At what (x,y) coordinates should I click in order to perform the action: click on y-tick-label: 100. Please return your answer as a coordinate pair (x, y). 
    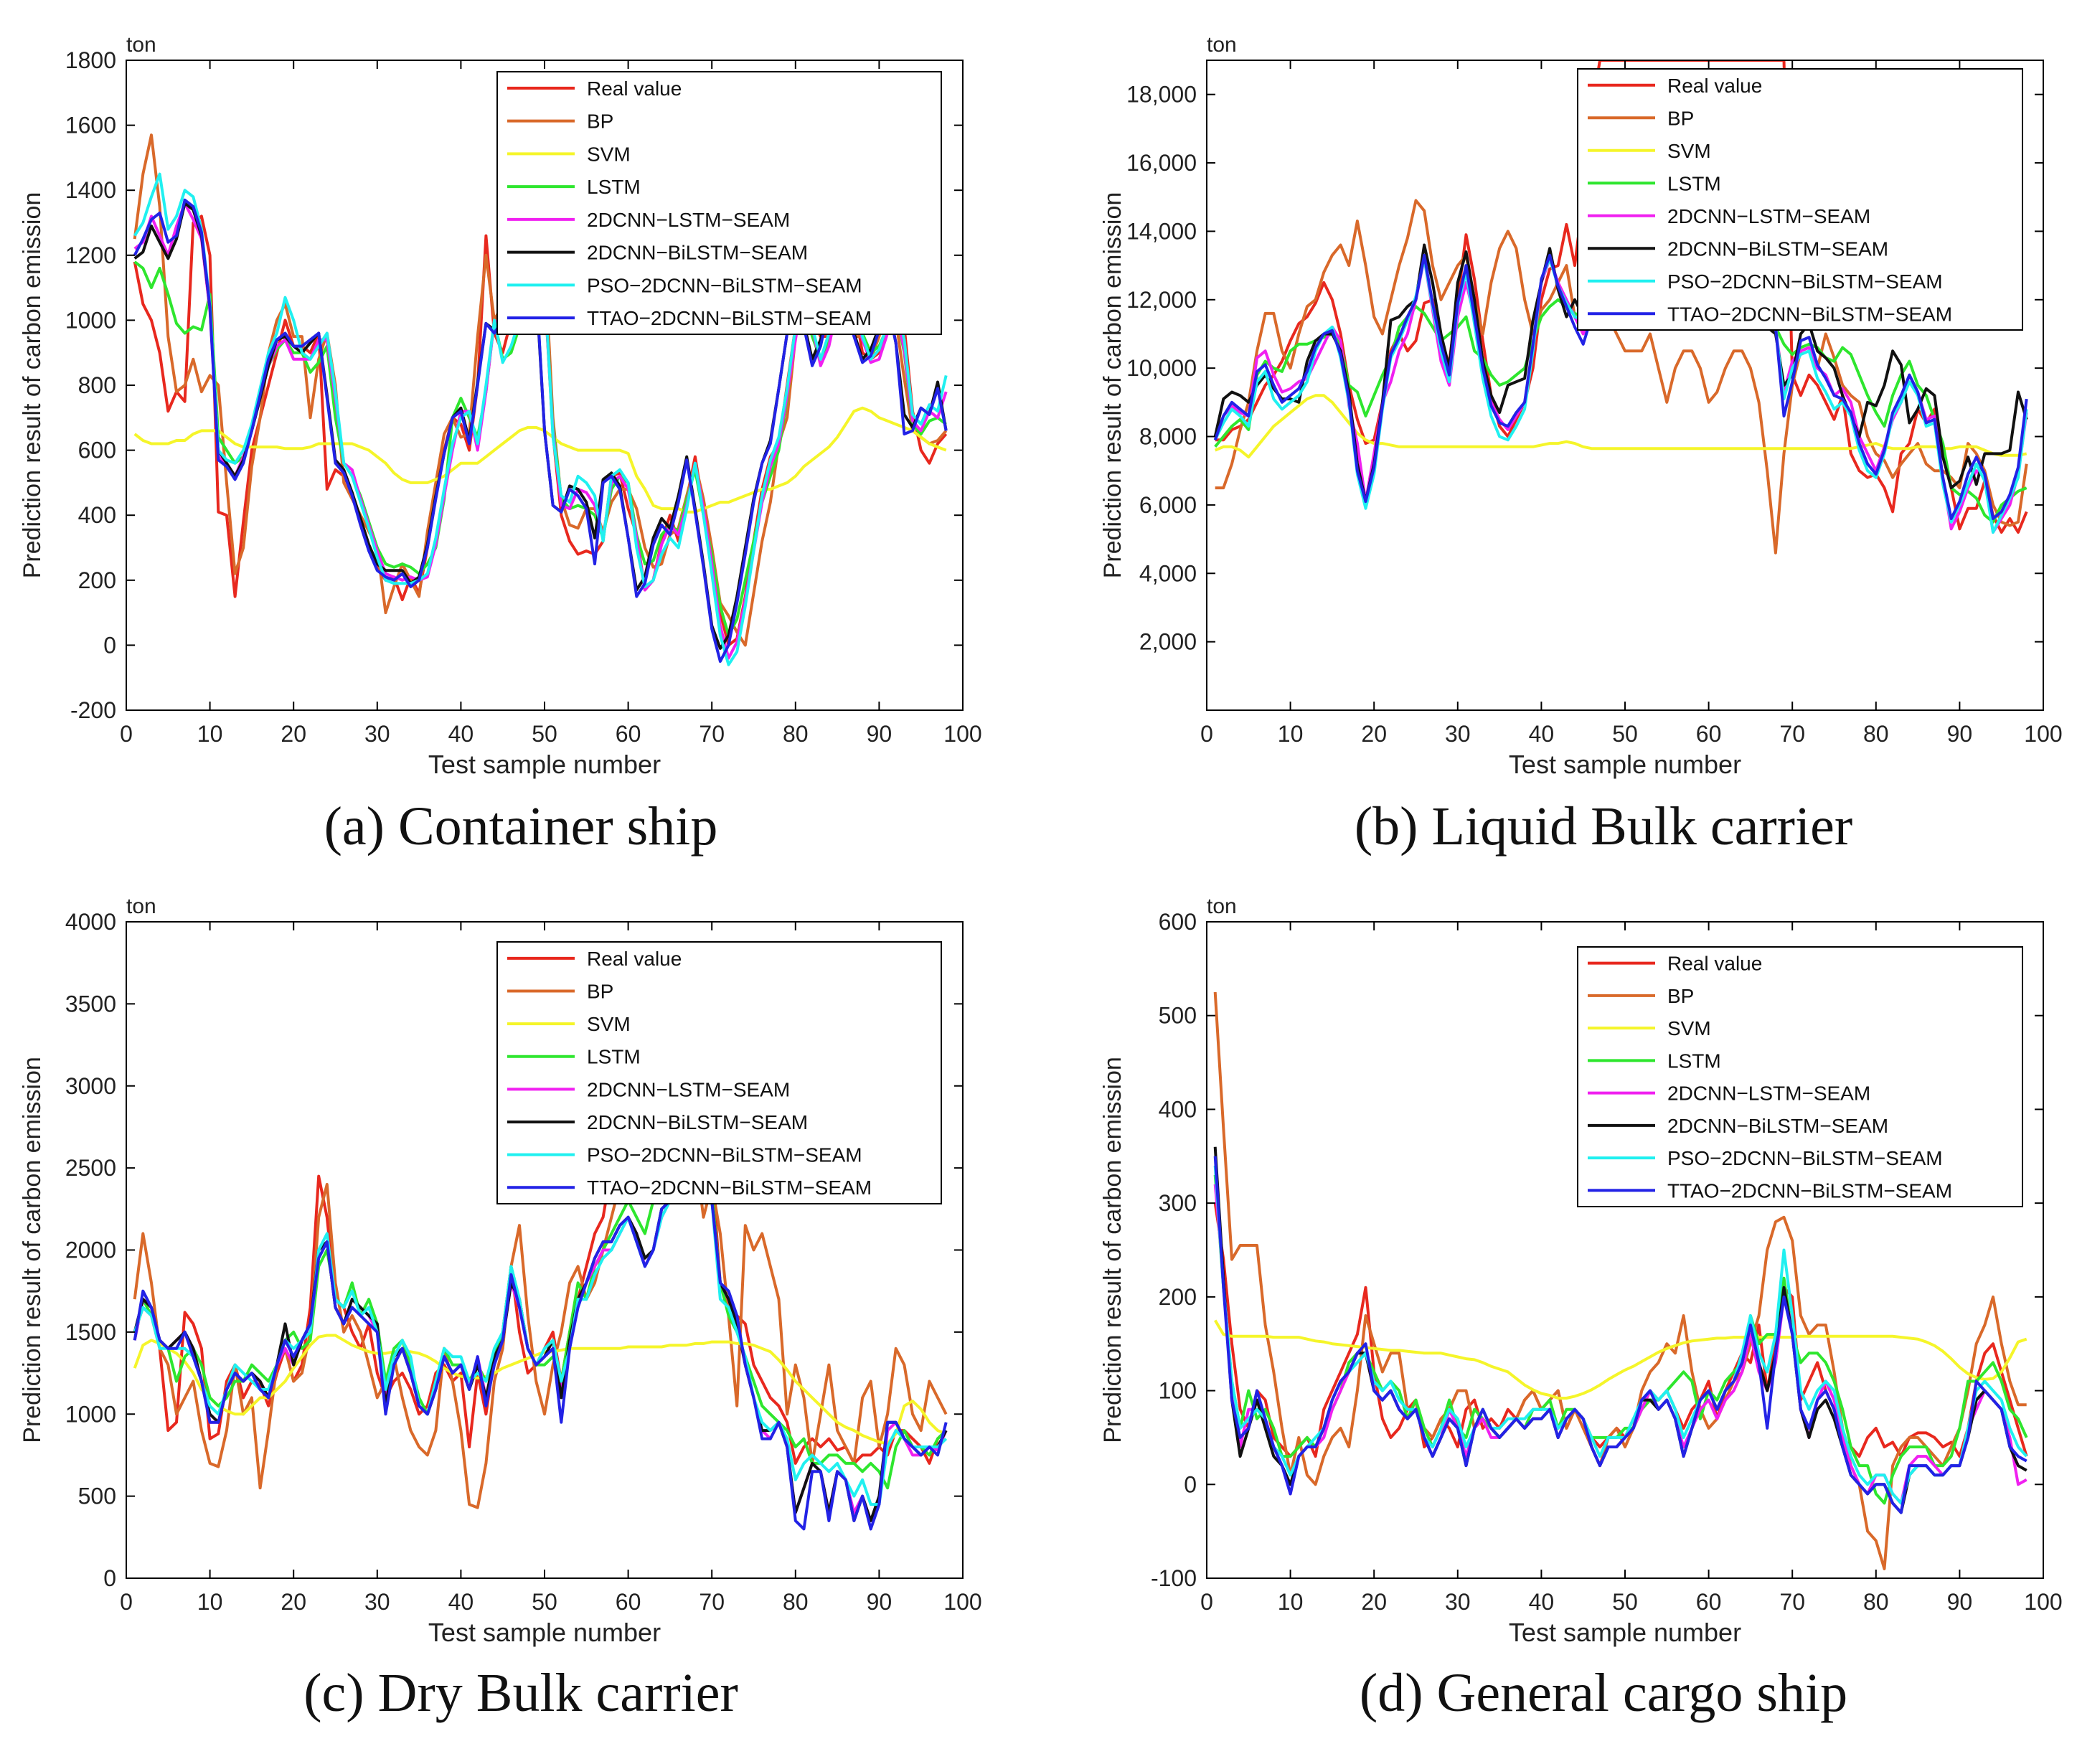
    Looking at the image, I should click on (1178, 1391).